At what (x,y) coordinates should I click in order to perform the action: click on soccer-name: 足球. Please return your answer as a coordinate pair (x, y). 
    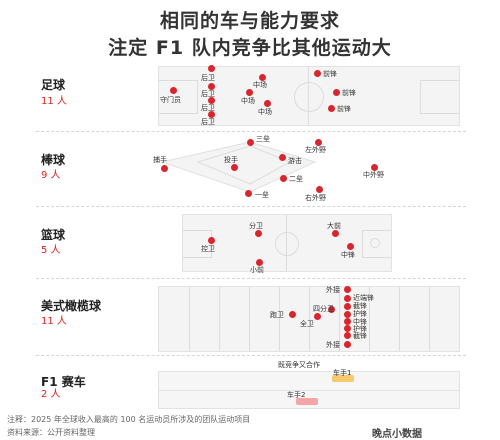
    Looking at the image, I should click on (53, 85).